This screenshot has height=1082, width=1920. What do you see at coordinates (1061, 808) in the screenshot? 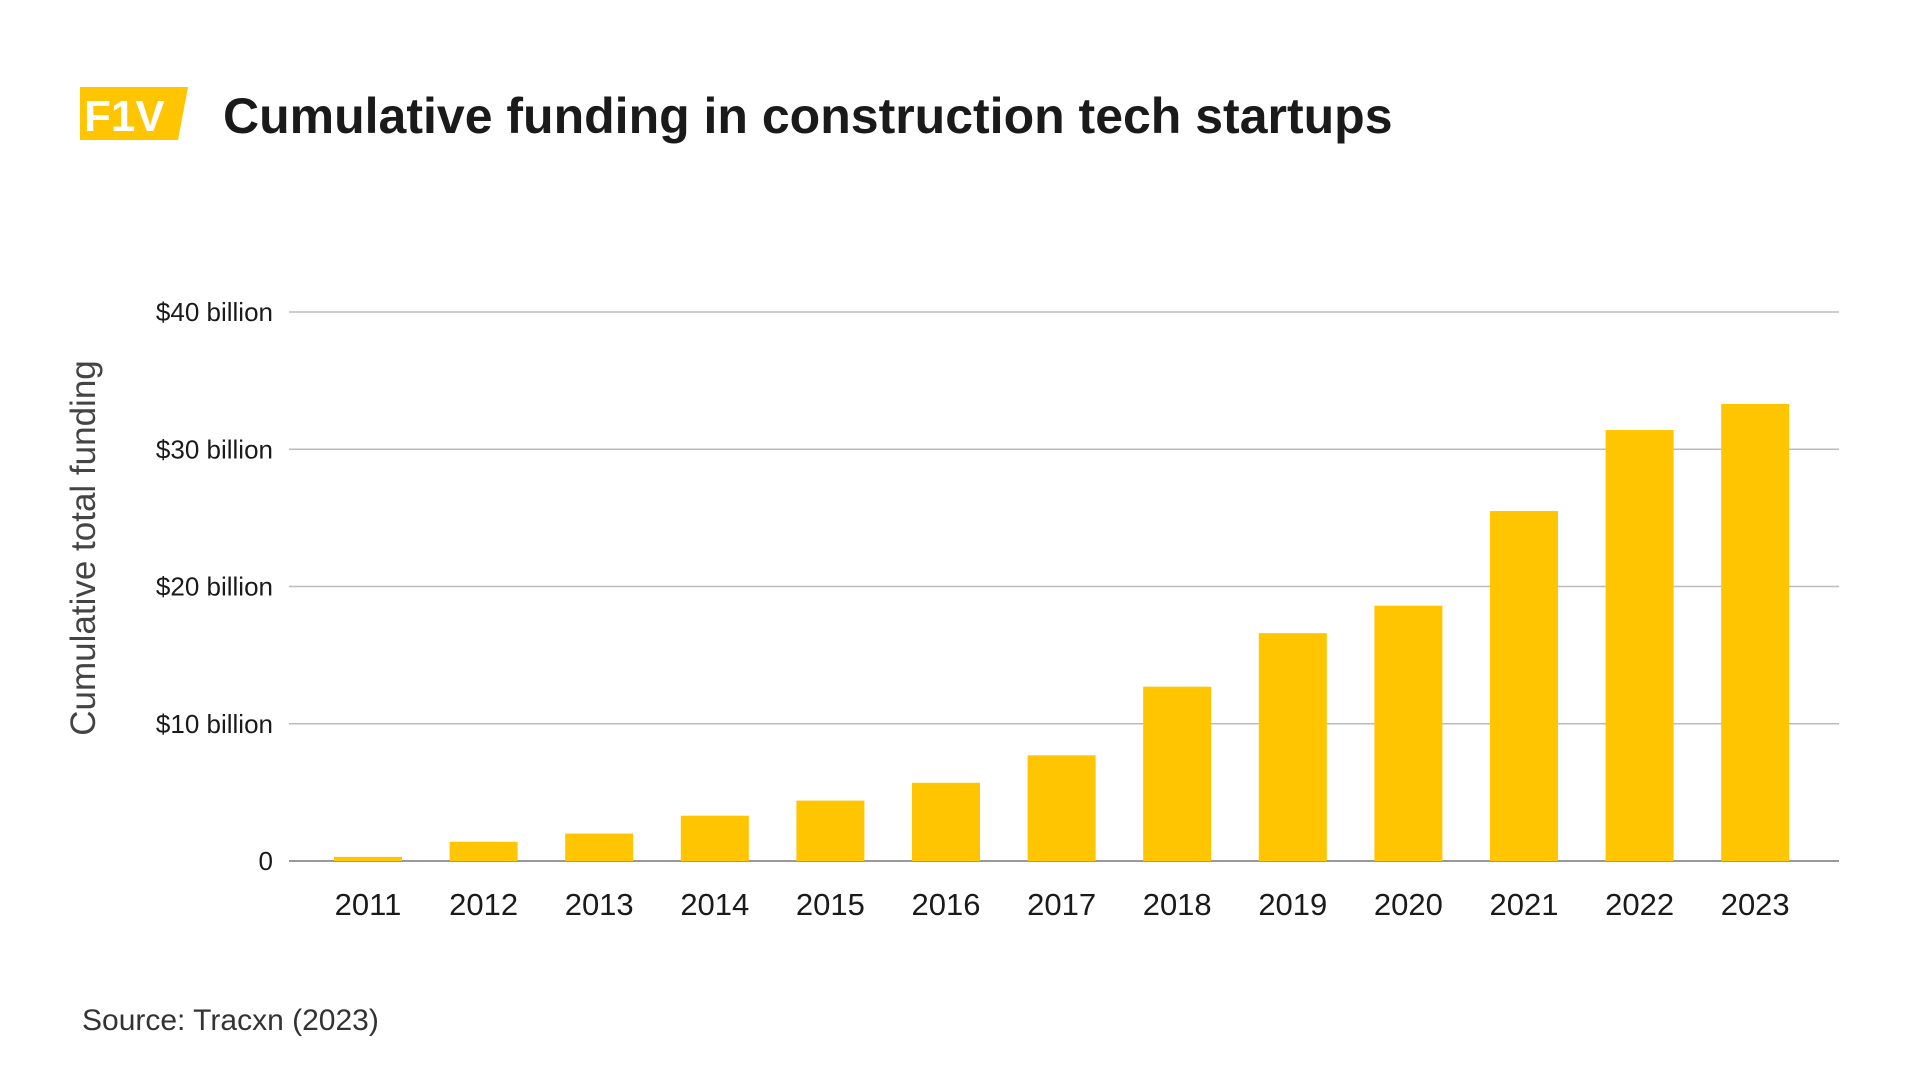
I see `bar-2017` at bounding box center [1061, 808].